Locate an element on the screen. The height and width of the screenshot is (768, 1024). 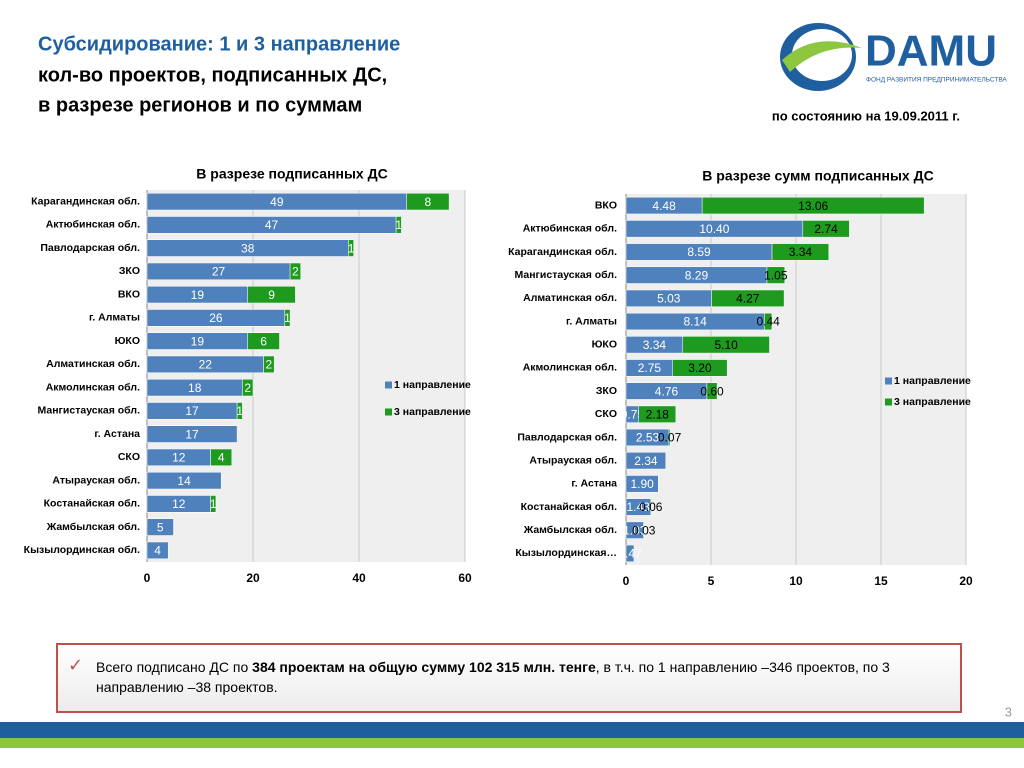
value-label: 1.03 is located at coordinates (635, 530).